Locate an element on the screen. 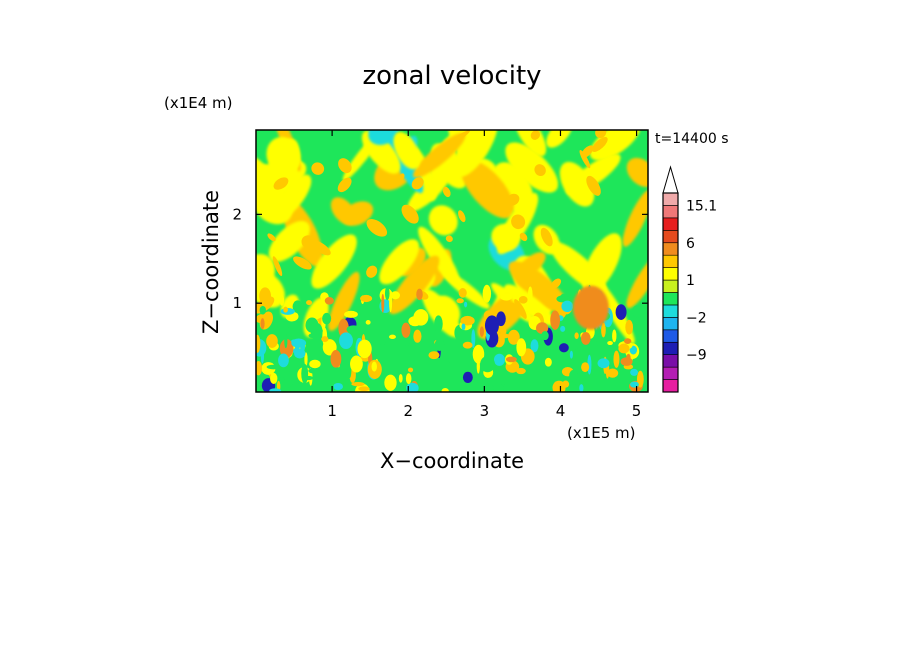 This screenshot has width=904, height=654. colorbar-label: −2 is located at coordinates (696, 318).